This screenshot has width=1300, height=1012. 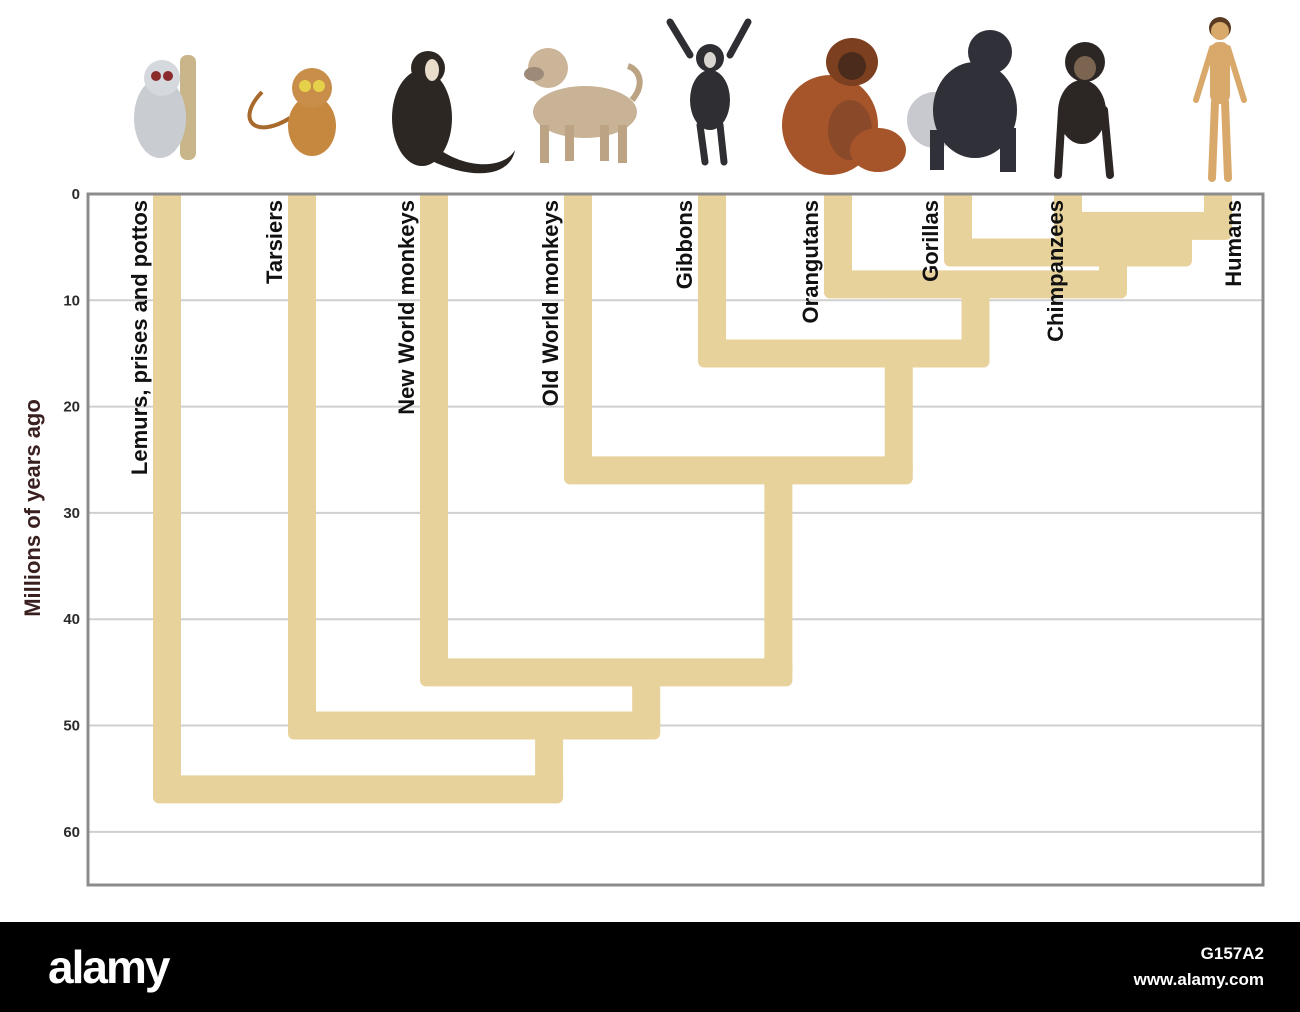 What do you see at coordinates (650, 967) in the screenshot?
I see `footer-bar: alamy G157A2 www.alamy.com` at bounding box center [650, 967].